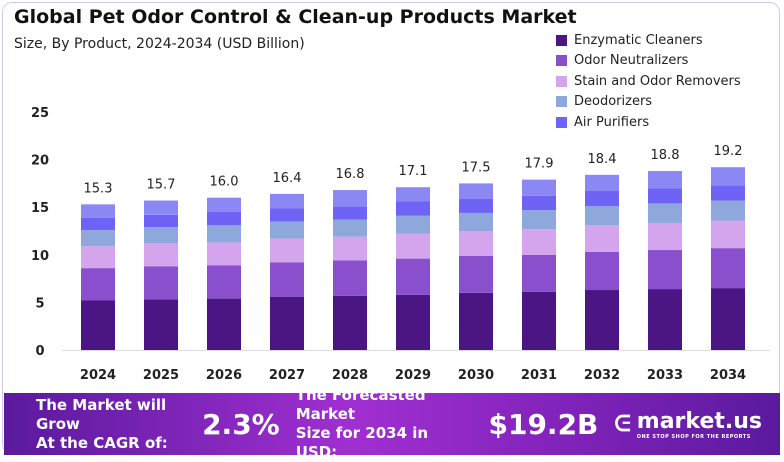 This screenshot has height=462, width=784. I want to click on legend-item: Enzymatic Cleaners, so click(648, 40).